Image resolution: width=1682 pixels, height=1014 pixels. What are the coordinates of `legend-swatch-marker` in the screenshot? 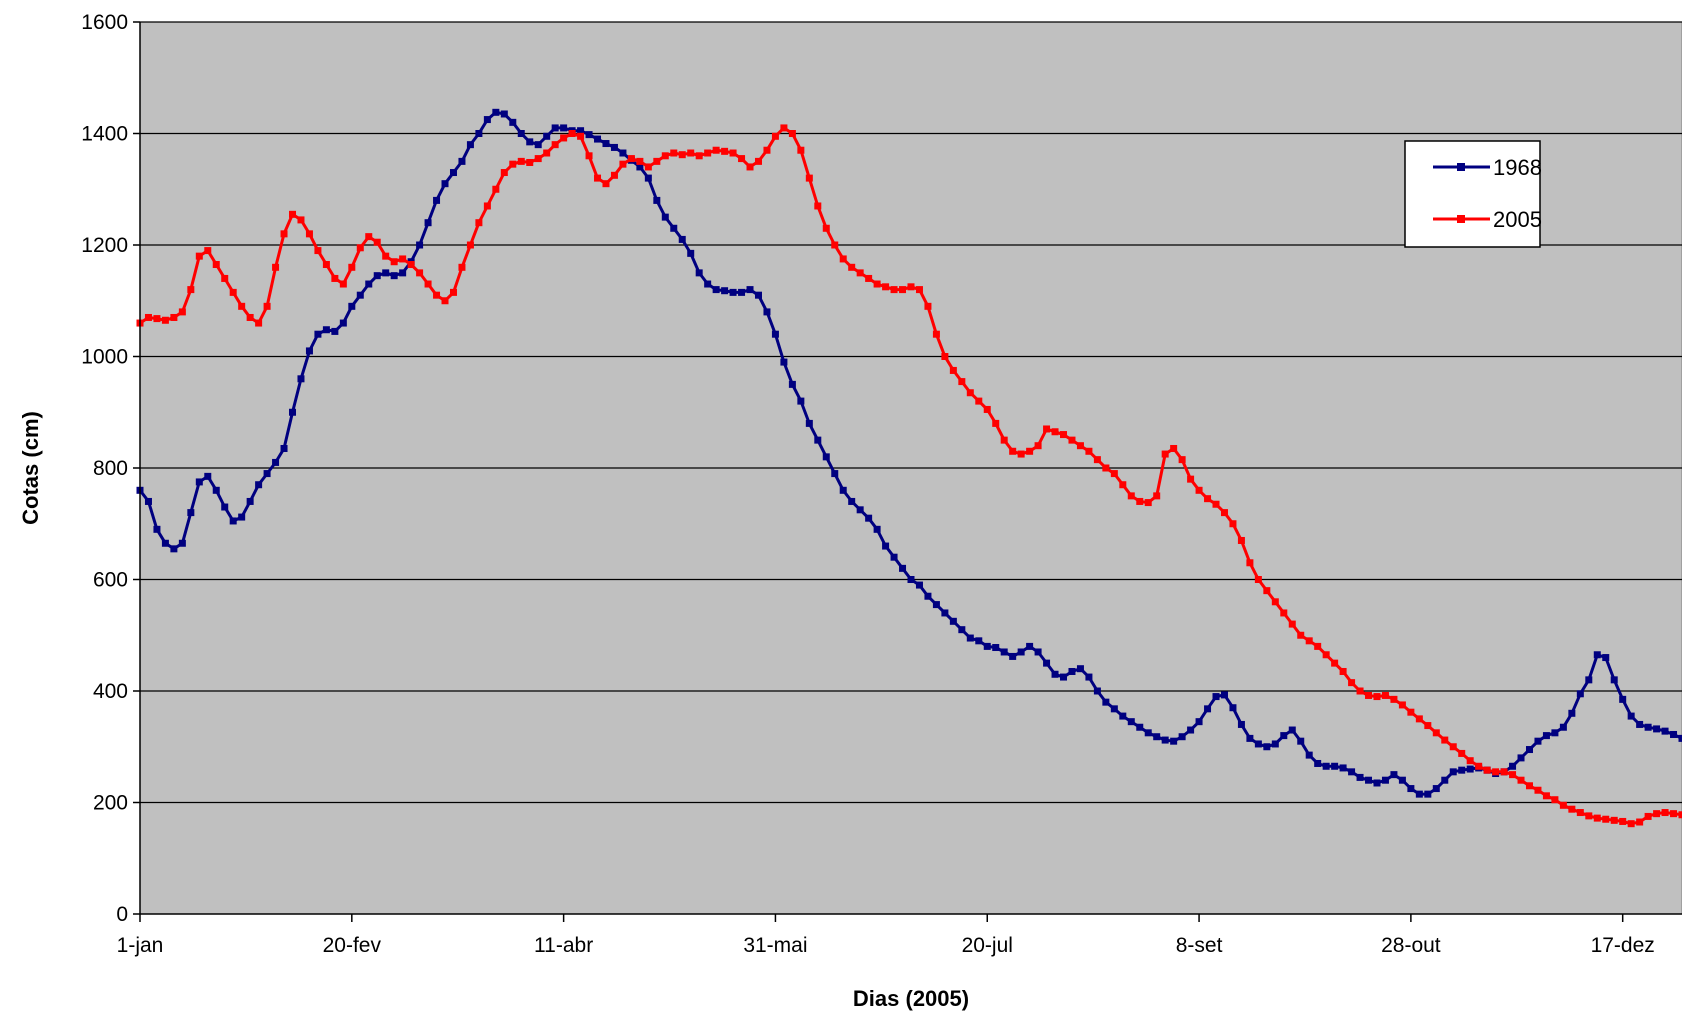 It's located at (1461, 167).